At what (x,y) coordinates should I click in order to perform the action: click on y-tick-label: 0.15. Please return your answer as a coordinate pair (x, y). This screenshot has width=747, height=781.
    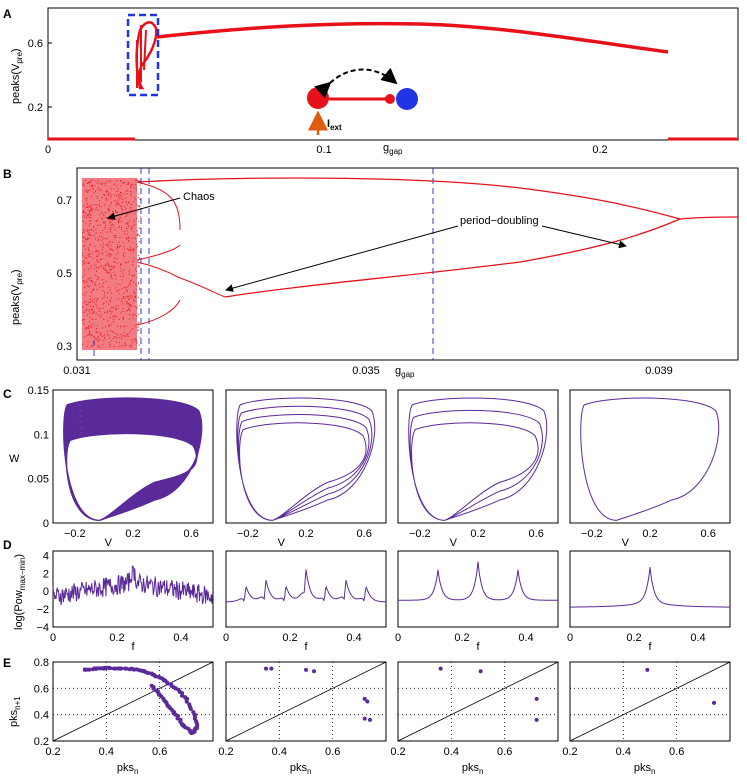
    Looking at the image, I should click on (38, 391).